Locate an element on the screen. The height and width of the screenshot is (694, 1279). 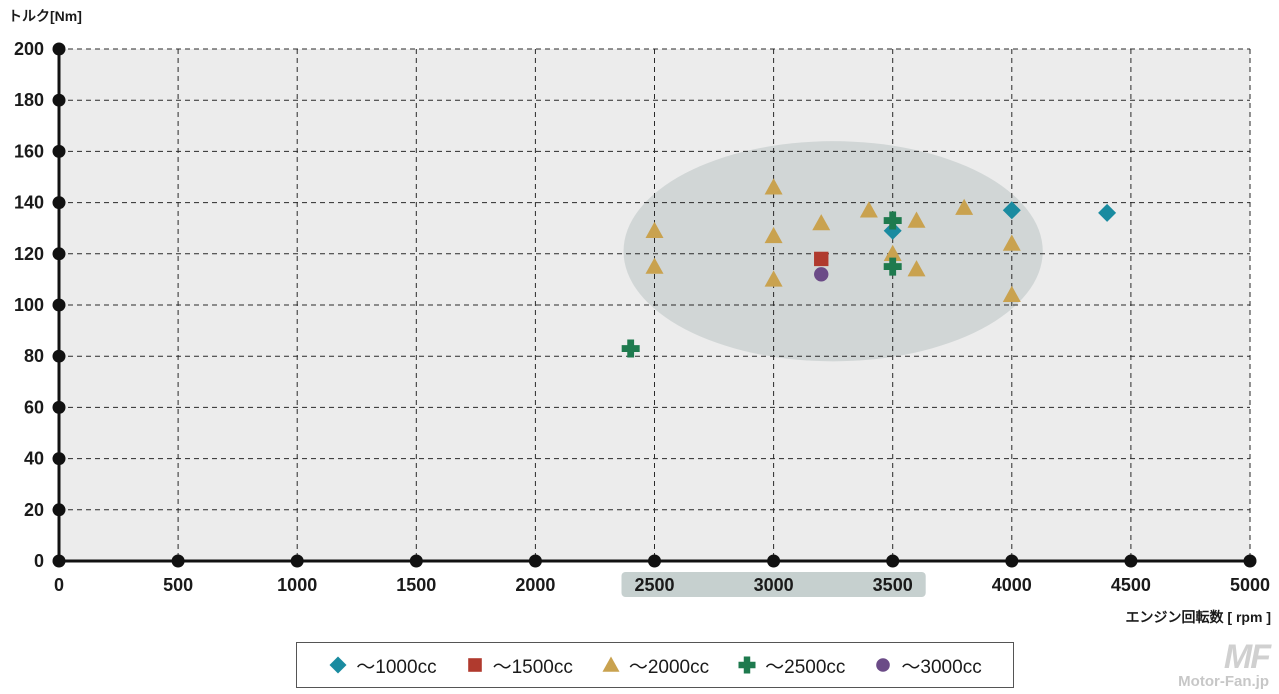
highlight-ellipse is located at coordinates (833, 251).